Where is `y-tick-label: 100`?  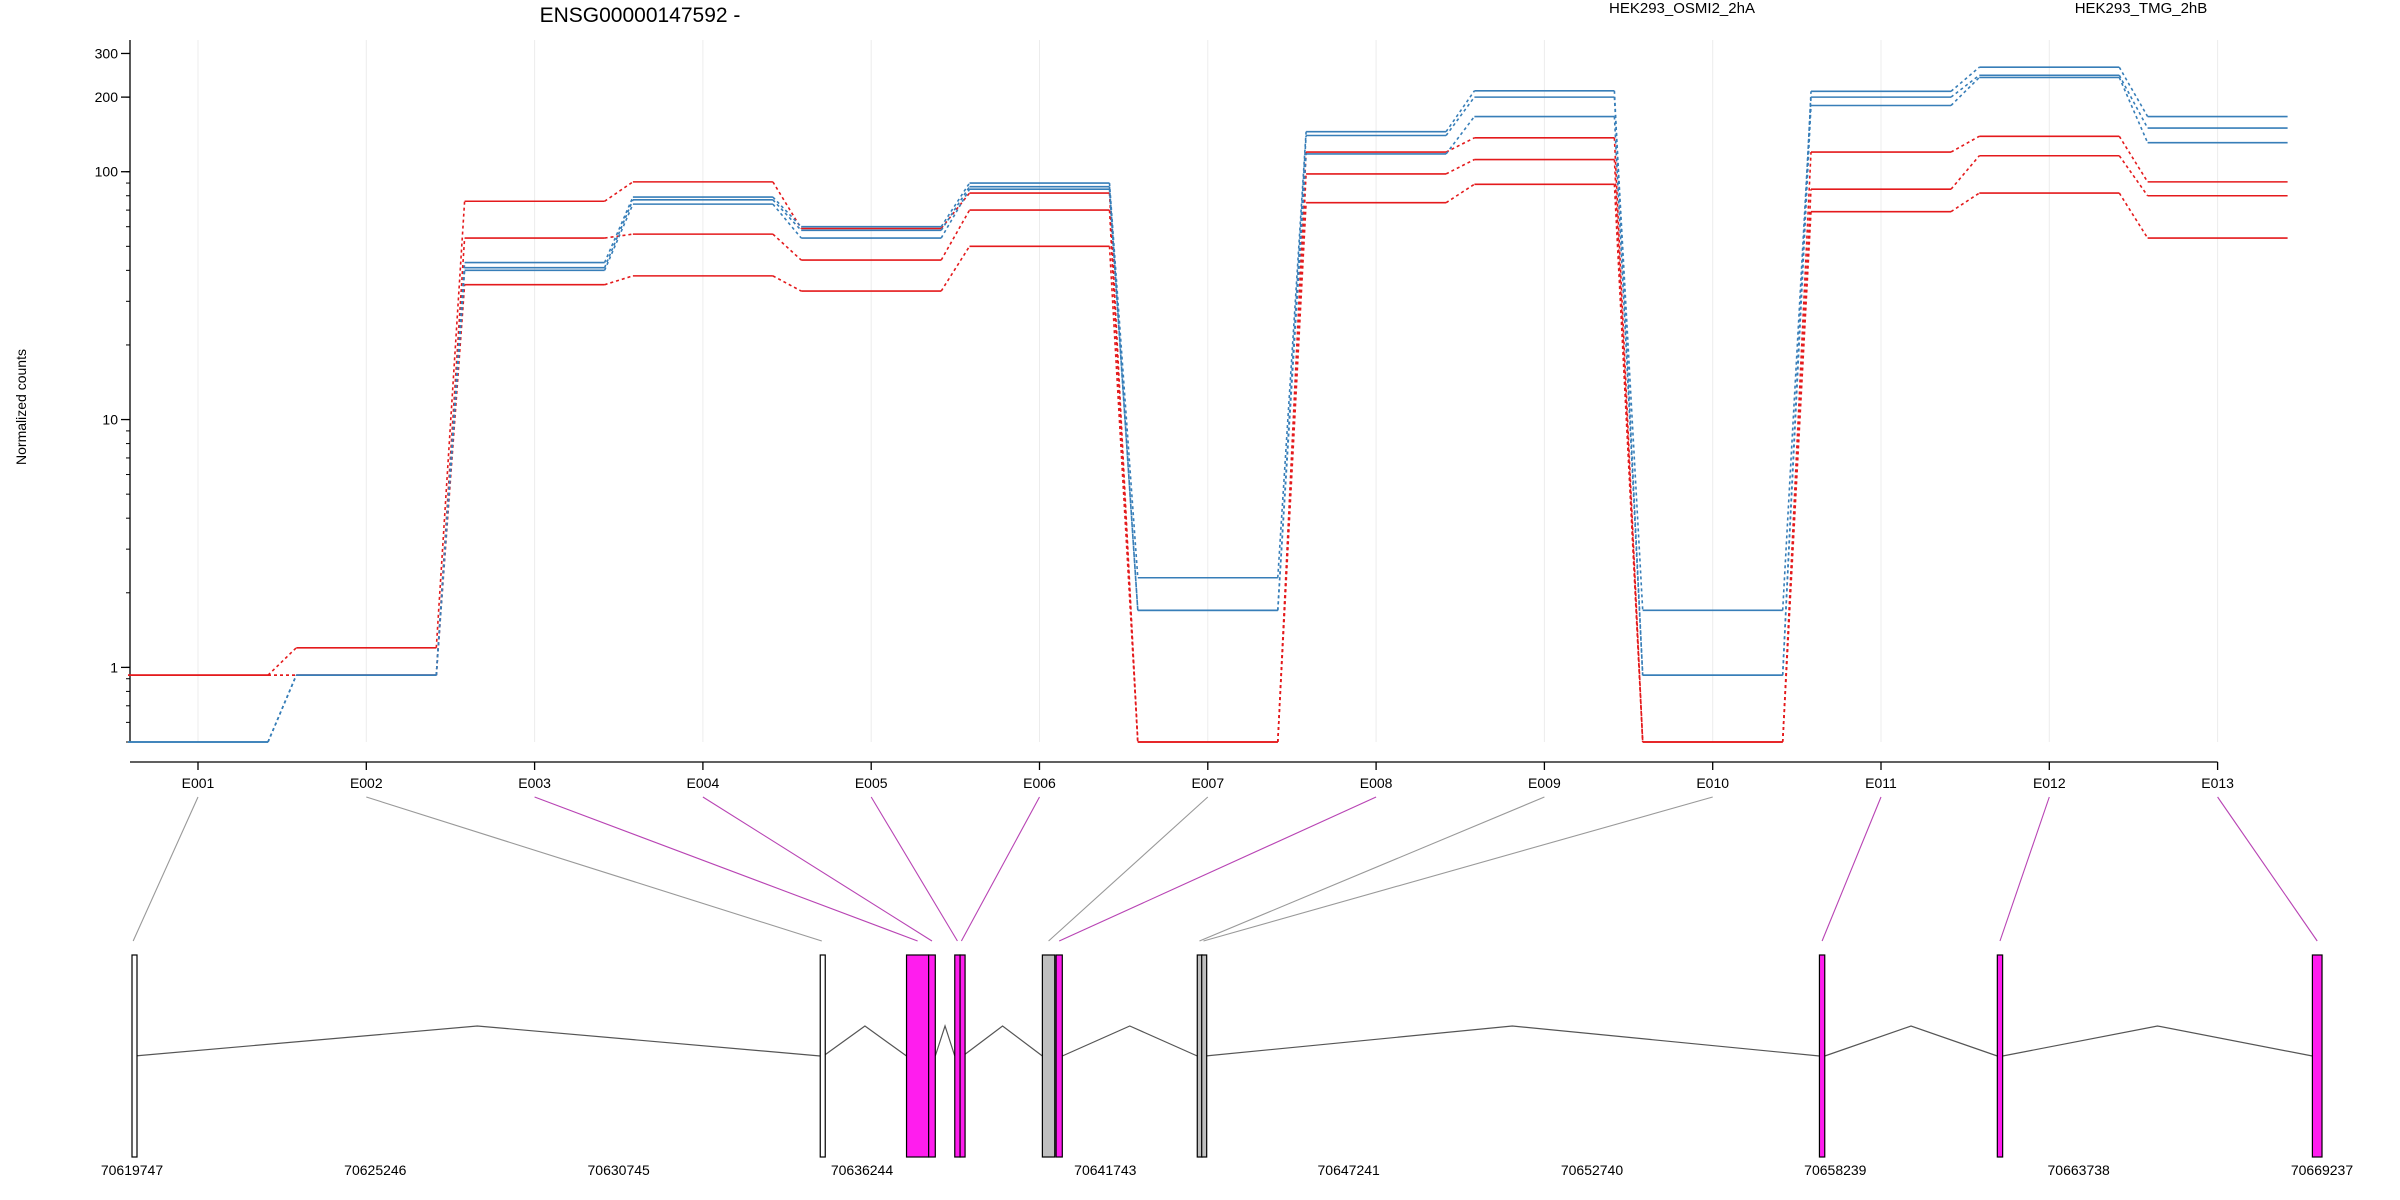 y-tick-label: 100 is located at coordinates (107, 172).